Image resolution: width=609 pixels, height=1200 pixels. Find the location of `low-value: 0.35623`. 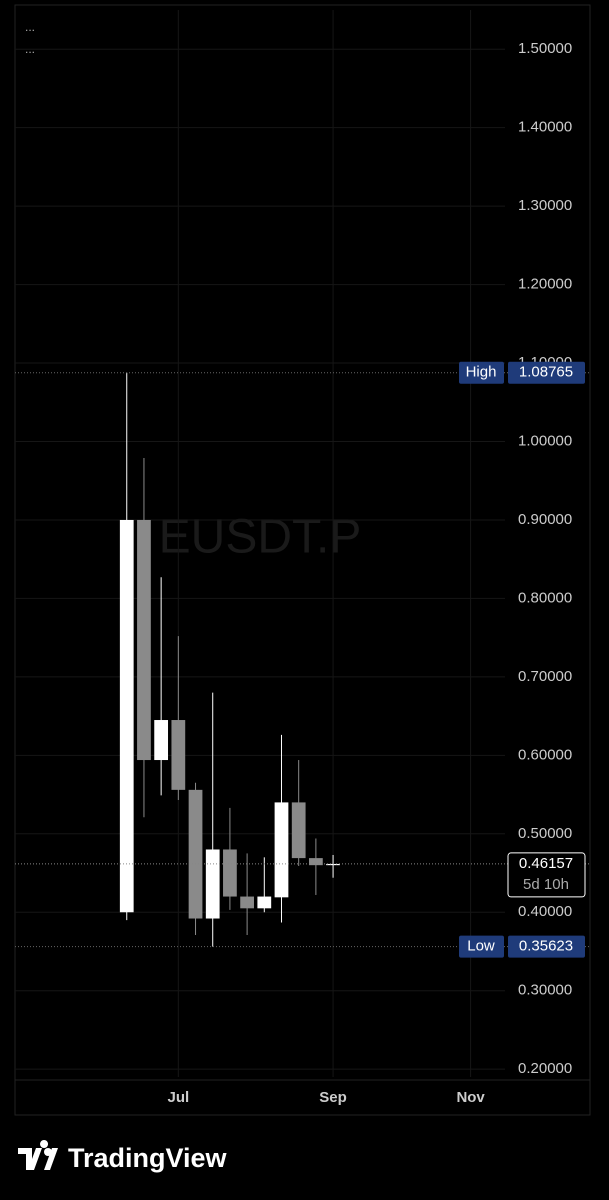

low-value: 0.35623 is located at coordinates (546, 946).